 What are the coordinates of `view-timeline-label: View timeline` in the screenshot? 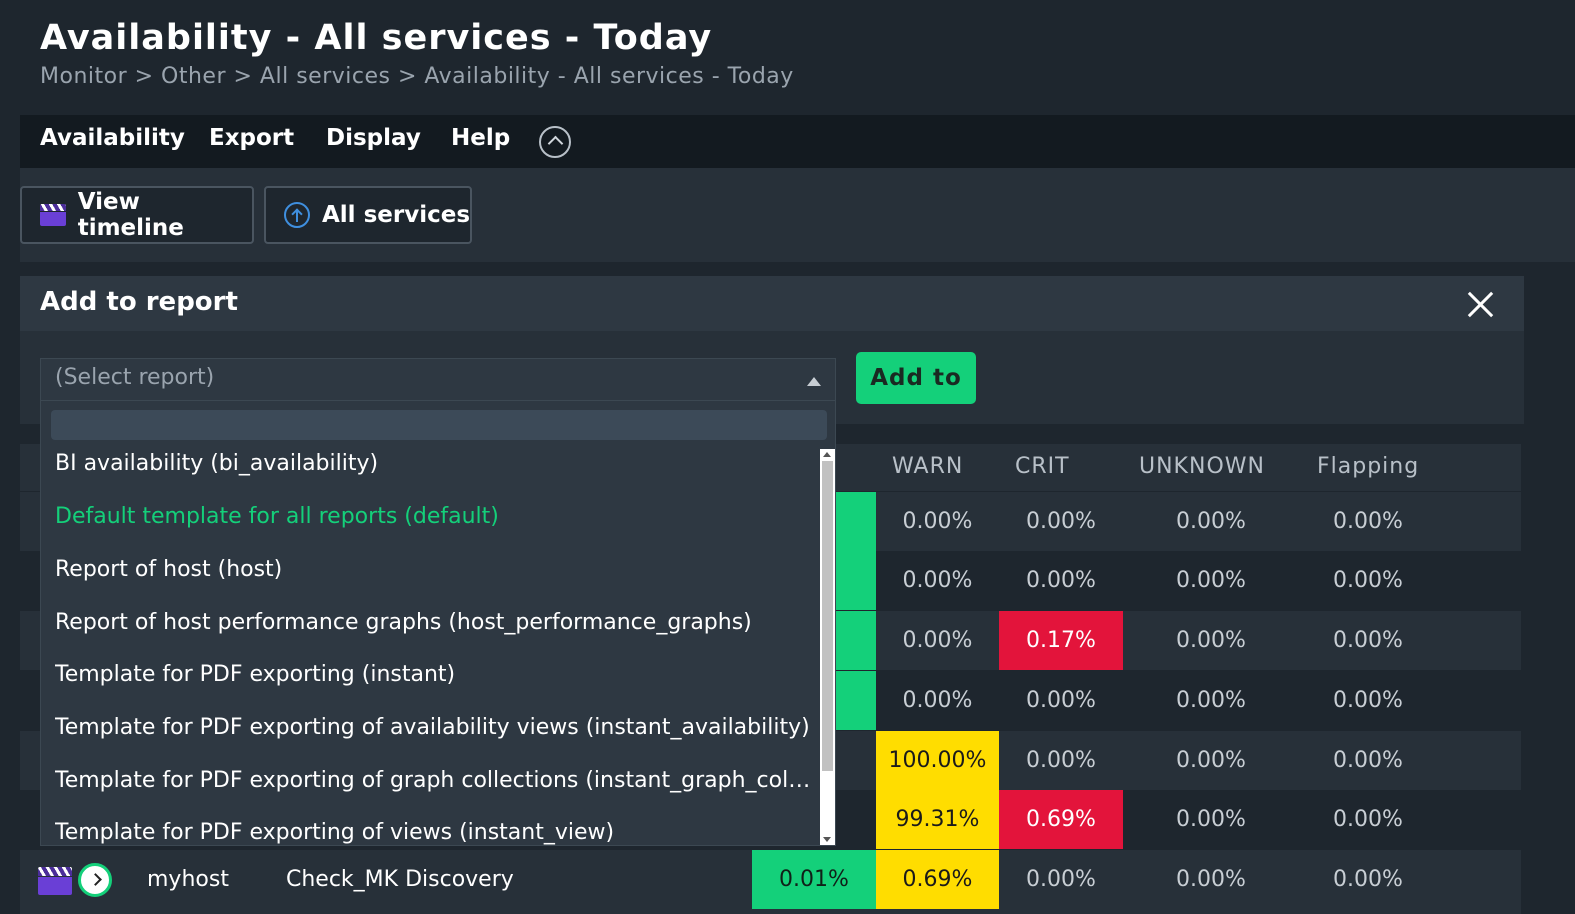 It's located at (130, 215).